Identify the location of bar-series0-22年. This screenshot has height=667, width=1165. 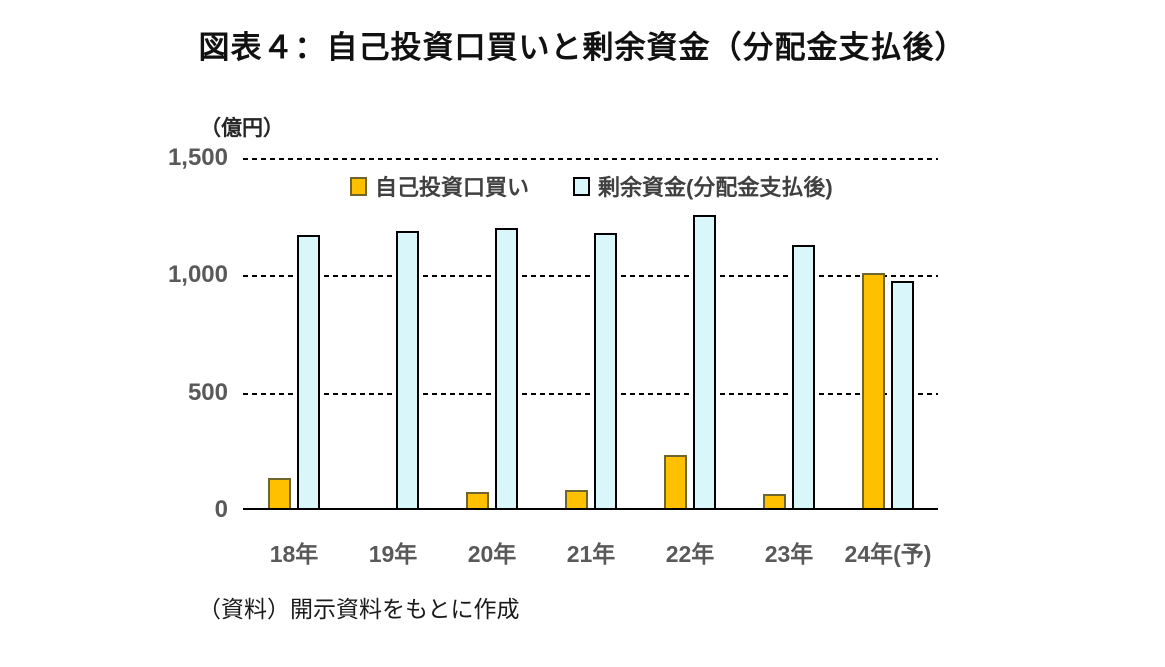
(675, 482).